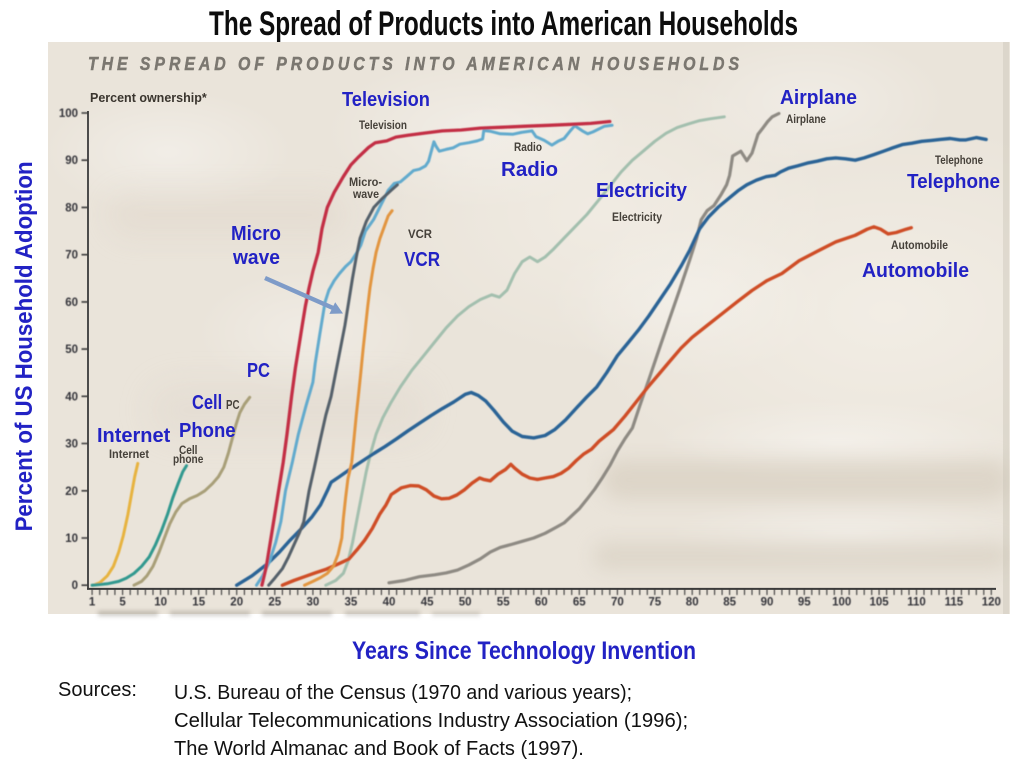  I want to click on svg-text: 95, so click(804, 603).